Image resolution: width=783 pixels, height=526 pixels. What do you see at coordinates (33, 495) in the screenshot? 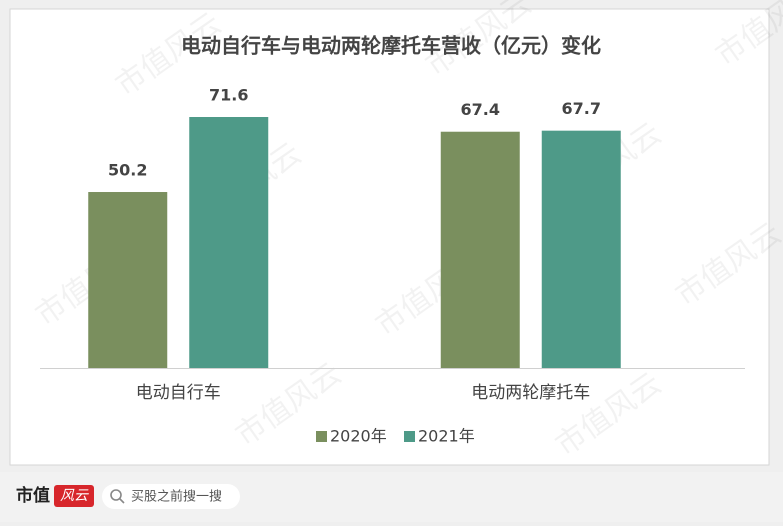
I see `footer-logo: 市值` at bounding box center [33, 495].